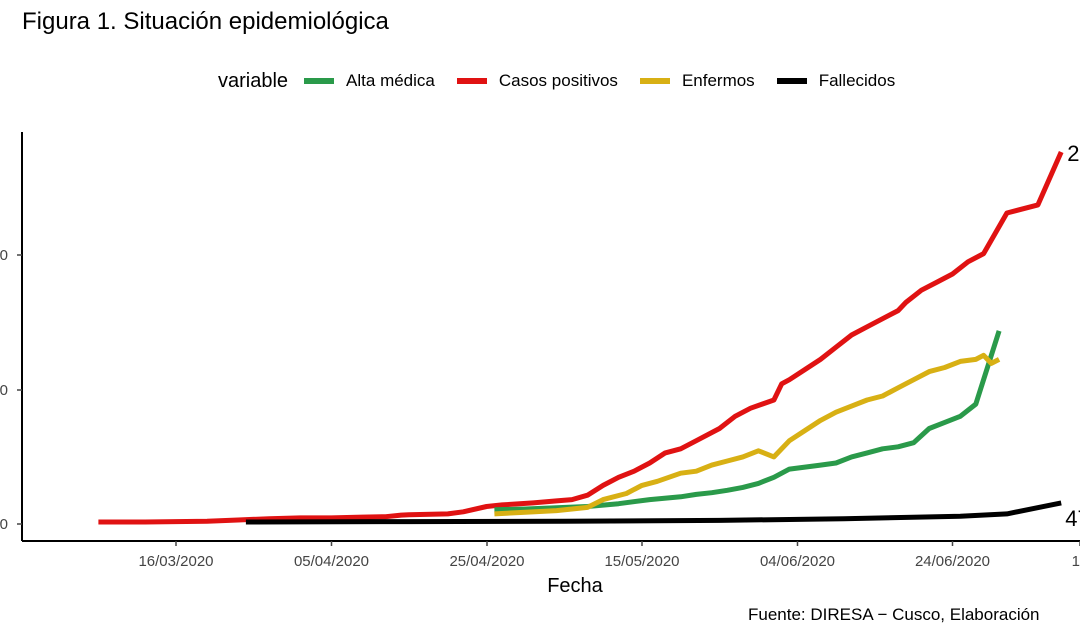 The height and width of the screenshot is (635, 1080). I want to click on series-line-enfermos, so click(747, 434).